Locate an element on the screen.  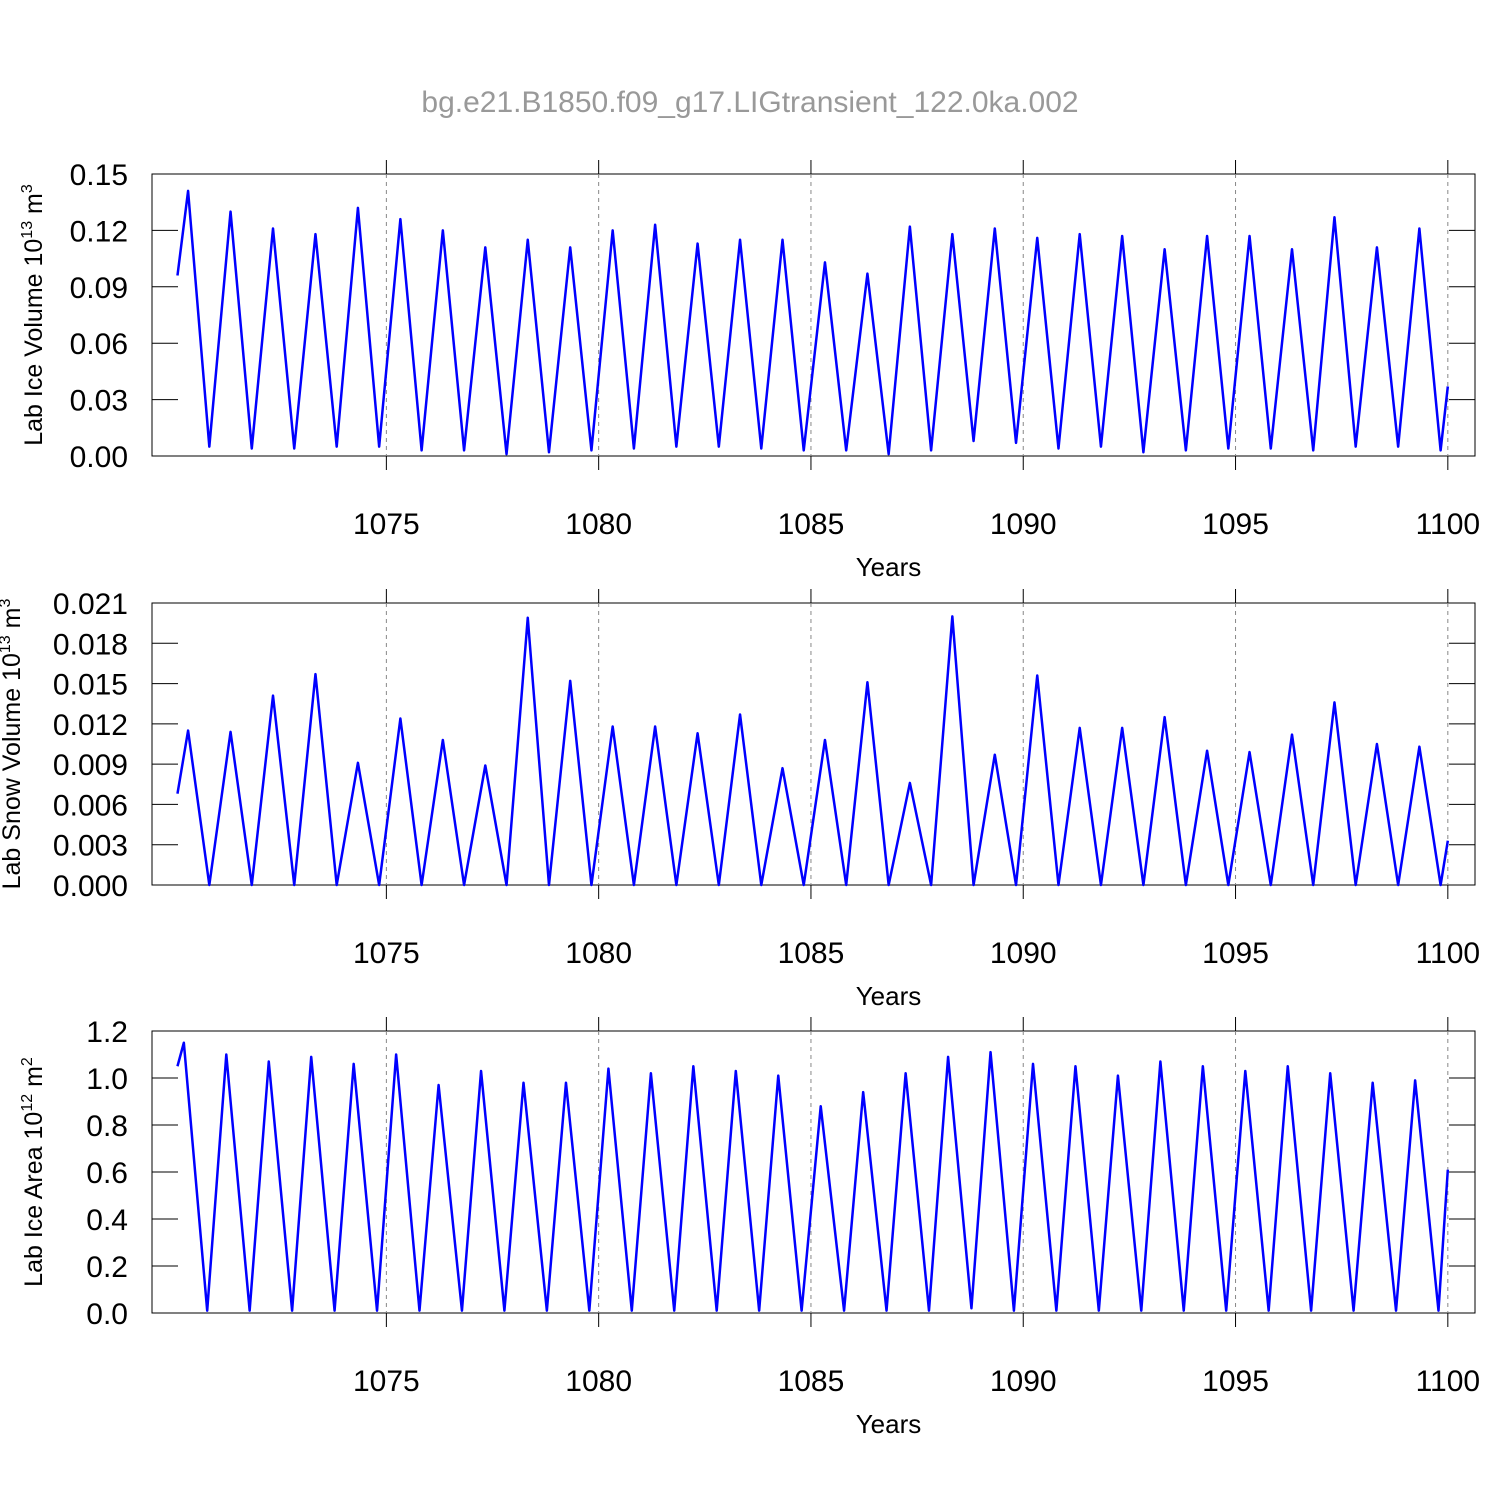
y-tick-label: 0.006 is located at coordinates (90, 805).